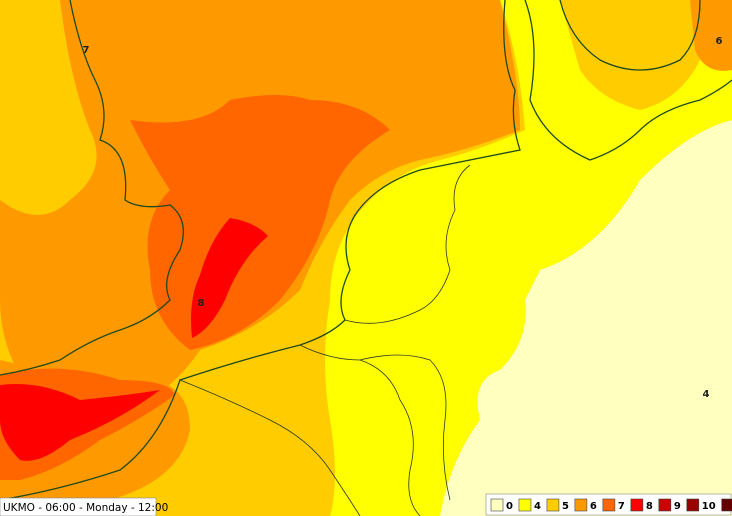 Image resolution: width=732 pixels, height=516 pixels. Describe the element at coordinates (593, 506) in the screenshot. I see `legend-label: 6` at that location.